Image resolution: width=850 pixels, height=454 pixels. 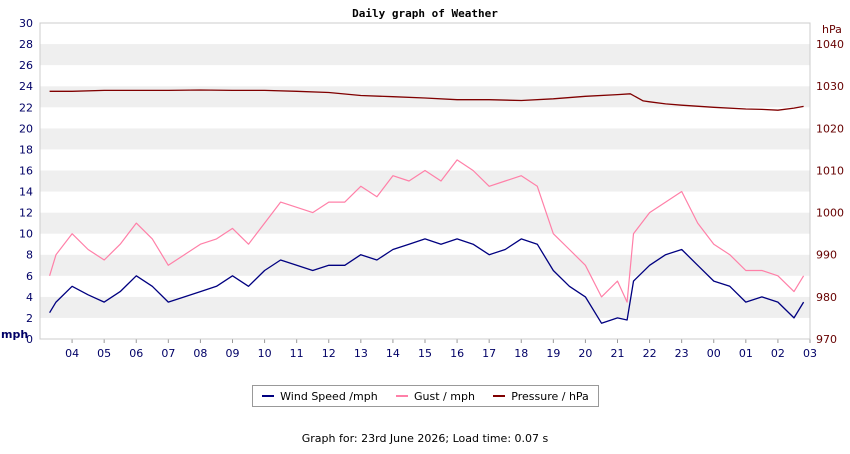 I want to click on x-tick-label: 07, so click(x=168, y=353).